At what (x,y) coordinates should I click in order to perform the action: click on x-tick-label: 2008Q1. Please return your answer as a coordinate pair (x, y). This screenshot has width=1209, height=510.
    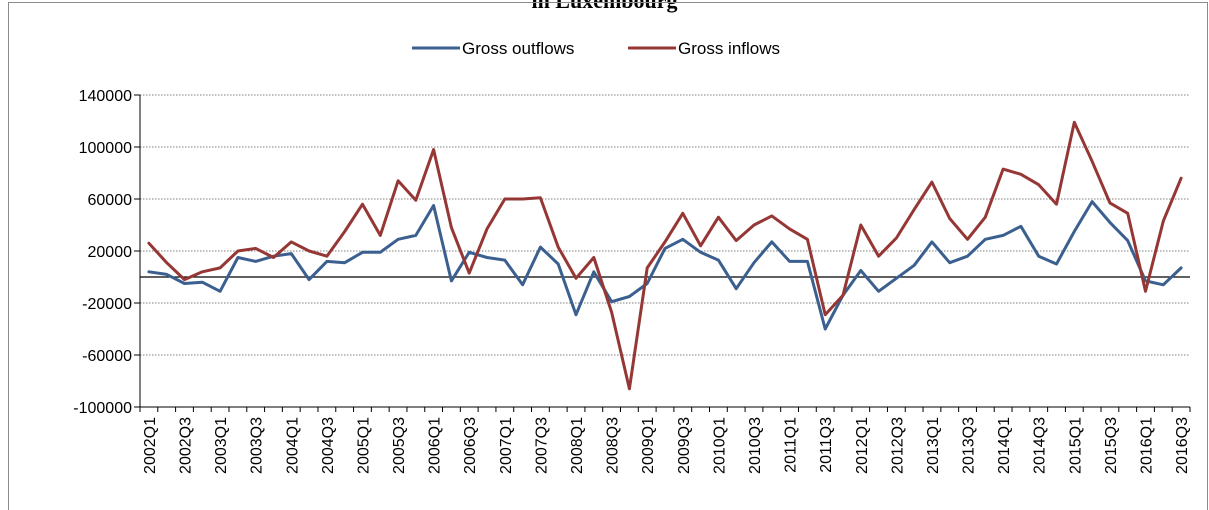
    Looking at the image, I should click on (577, 445).